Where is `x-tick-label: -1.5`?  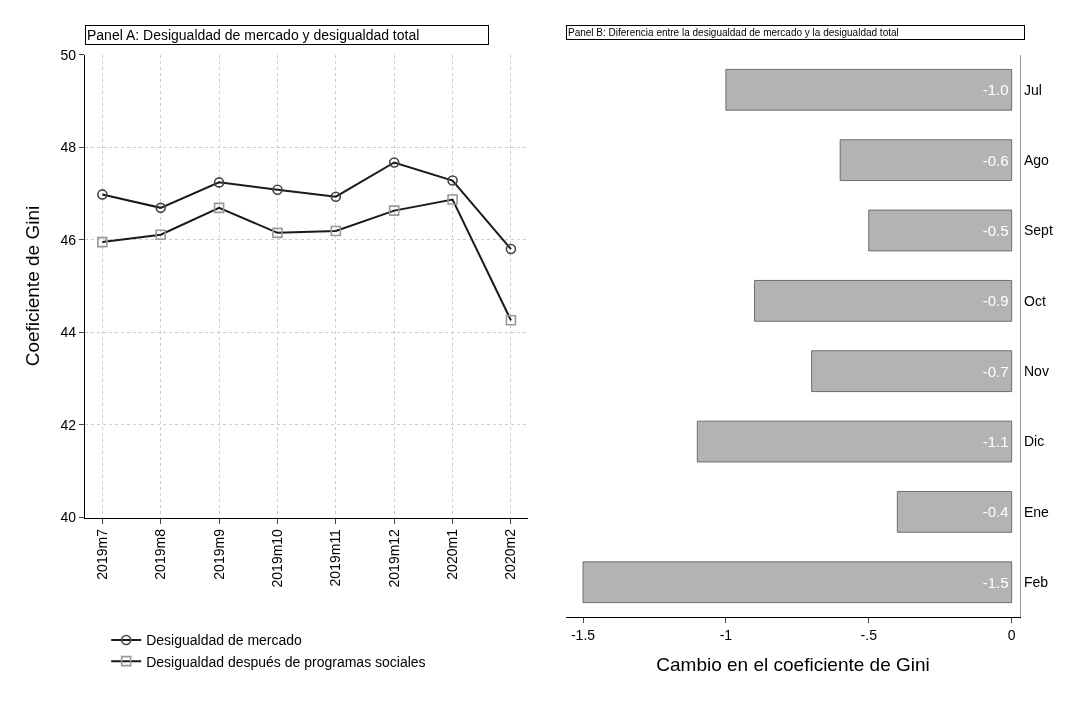 x-tick-label: -1.5 is located at coordinates (583, 635).